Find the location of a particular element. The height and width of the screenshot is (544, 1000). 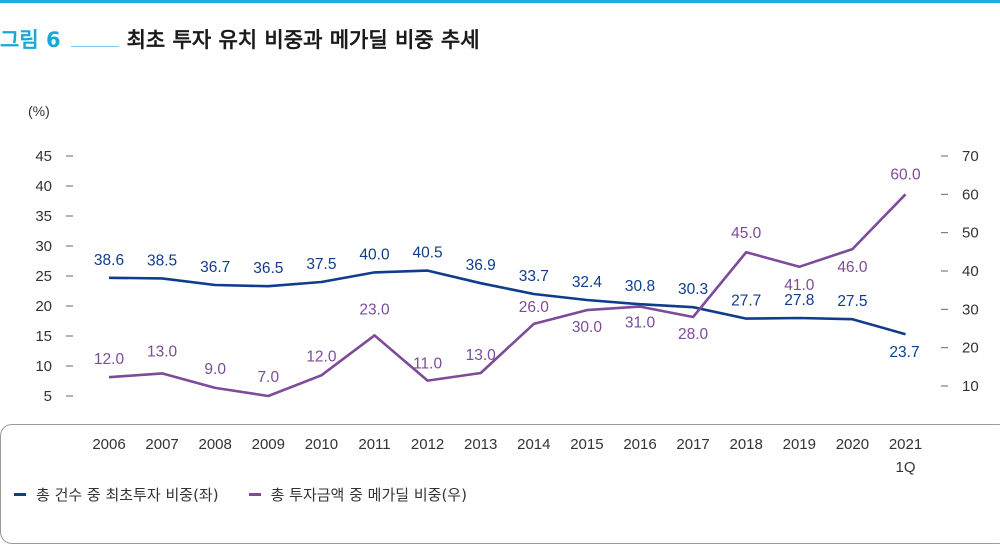

data-label-megadeal: 46.0 is located at coordinates (852, 267).